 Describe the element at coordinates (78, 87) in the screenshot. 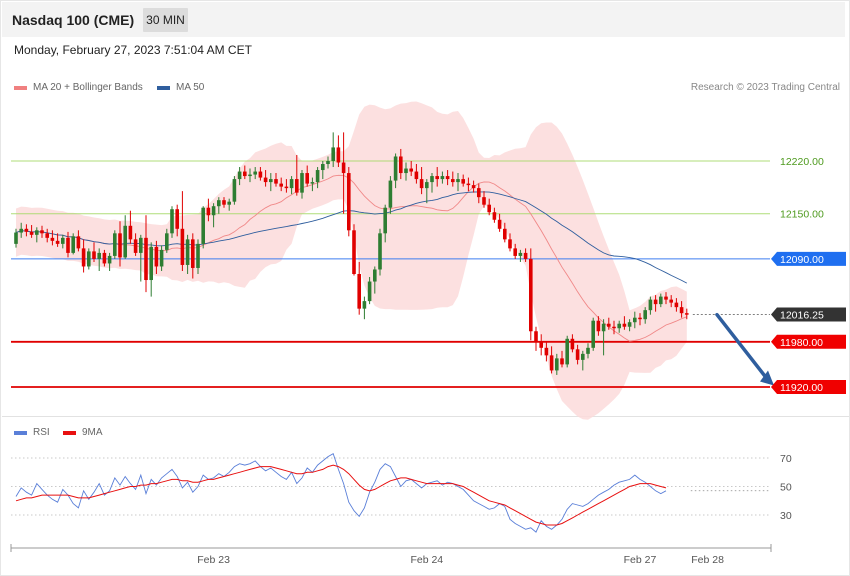

I see `legend-bollinger: MA 20 + Bollinger Bands` at that location.